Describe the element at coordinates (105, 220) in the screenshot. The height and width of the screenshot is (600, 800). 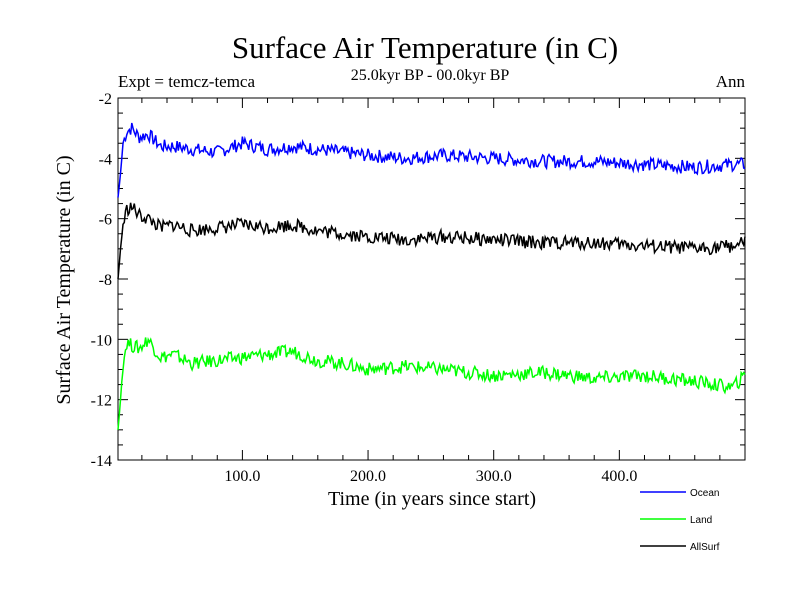
I see `y-tick-label: -6` at that location.